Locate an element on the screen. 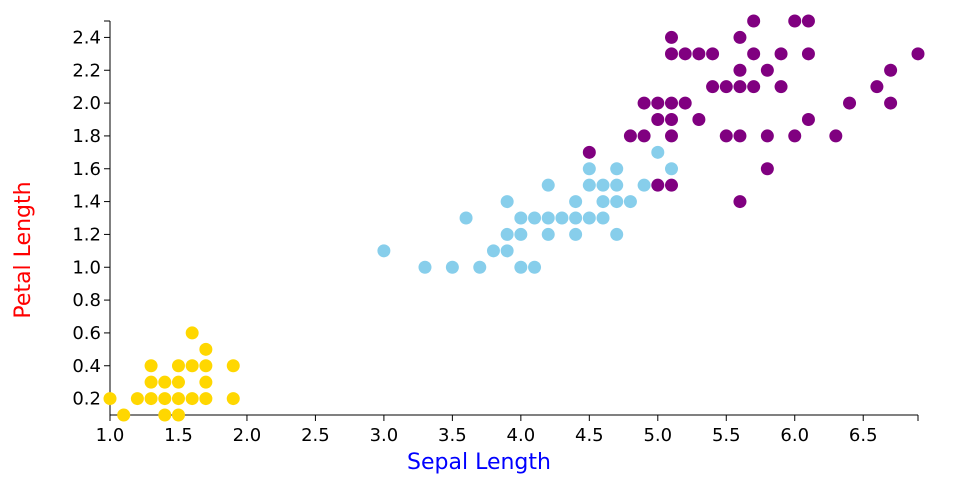 The height and width of the screenshot is (500, 960). x-tick-label: 6.5 is located at coordinates (863, 435).